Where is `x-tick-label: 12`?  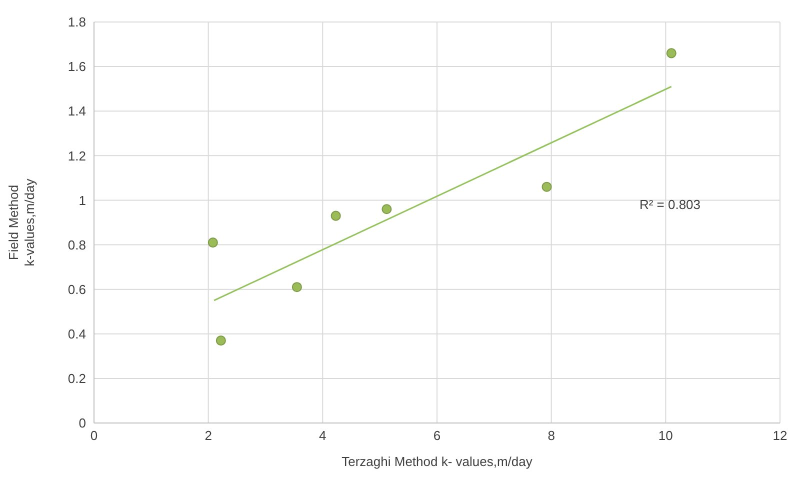 x-tick-label: 12 is located at coordinates (780, 436).